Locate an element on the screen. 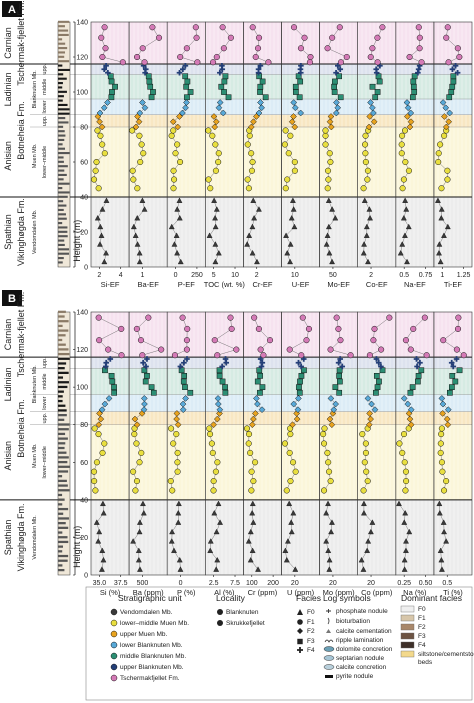  legend-strat-label-4: middle Blanknuten Mb. is located at coordinates (153, 656).